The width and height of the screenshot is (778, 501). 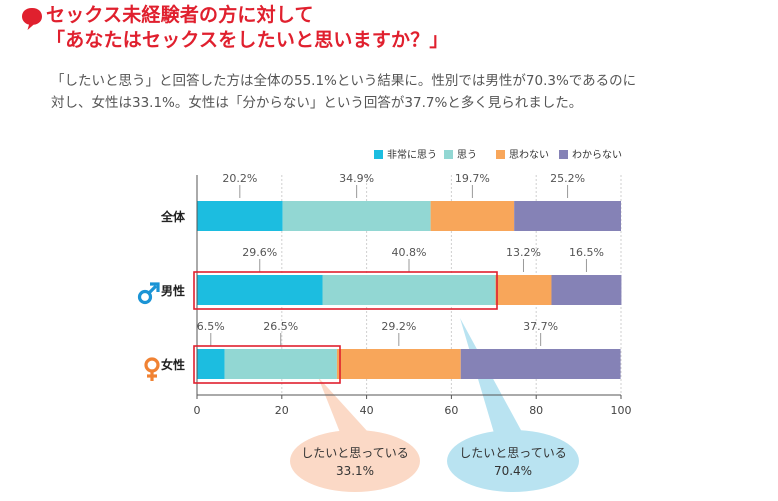 I want to click on legend-label: 思う, so click(x=467, y=155).